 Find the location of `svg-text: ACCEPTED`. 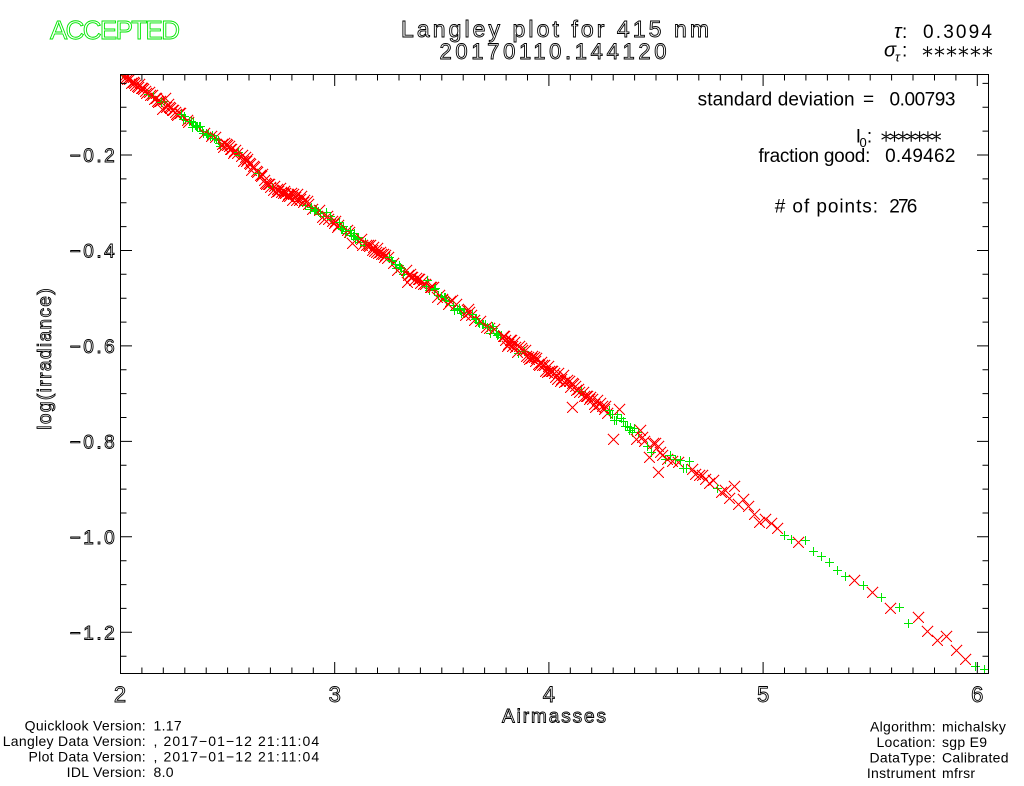

svg-text: ACCEPTED is located at coordinates (115, 30).